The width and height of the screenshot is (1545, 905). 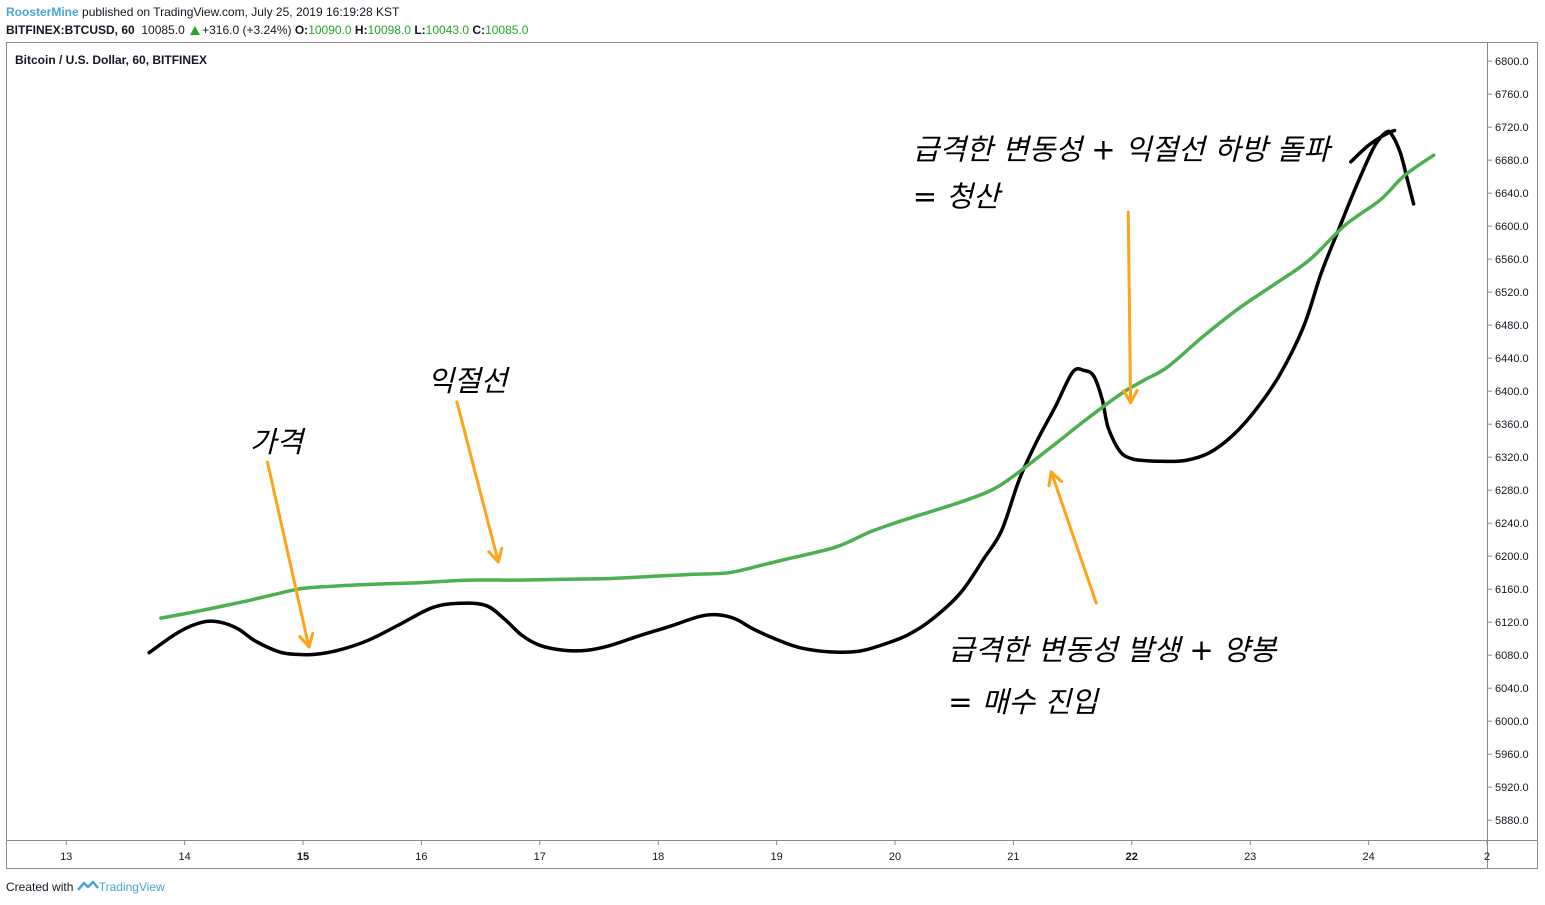 I want to click on y-tick-label: 6640.0, so click(x=1512, y=194).